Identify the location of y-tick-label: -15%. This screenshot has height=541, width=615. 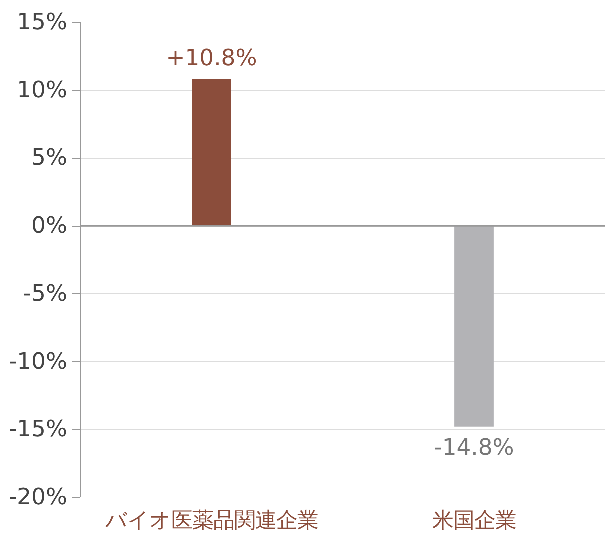
(38, 429).